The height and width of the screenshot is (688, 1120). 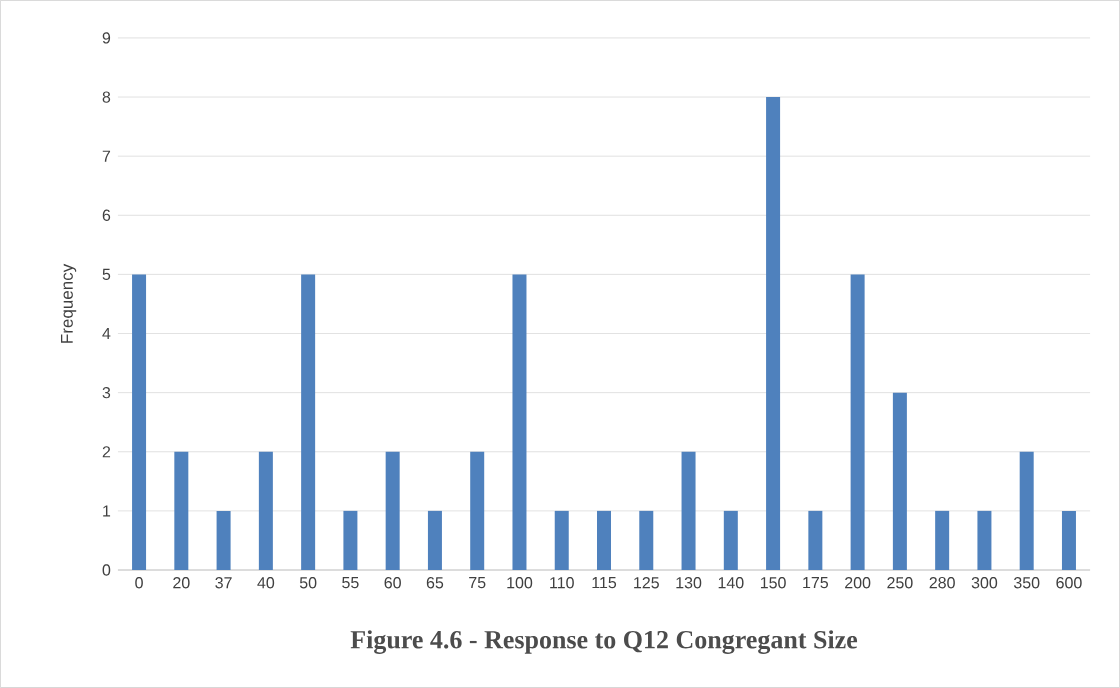 I want to click on y-tick-label: 4, so click(x=106, y=334).